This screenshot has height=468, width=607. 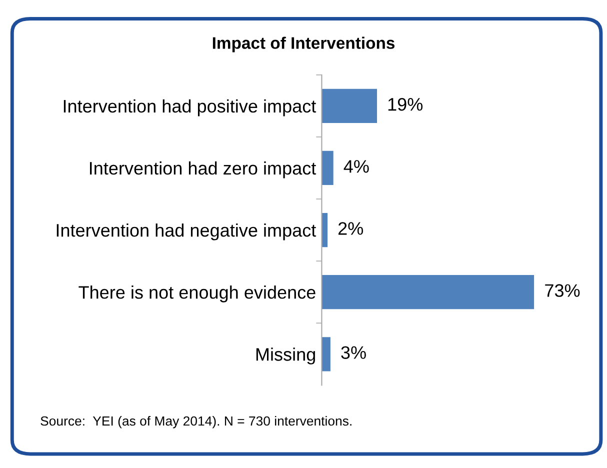 I want to click on y-tick-label: Missing, so click(x=285, y=356).